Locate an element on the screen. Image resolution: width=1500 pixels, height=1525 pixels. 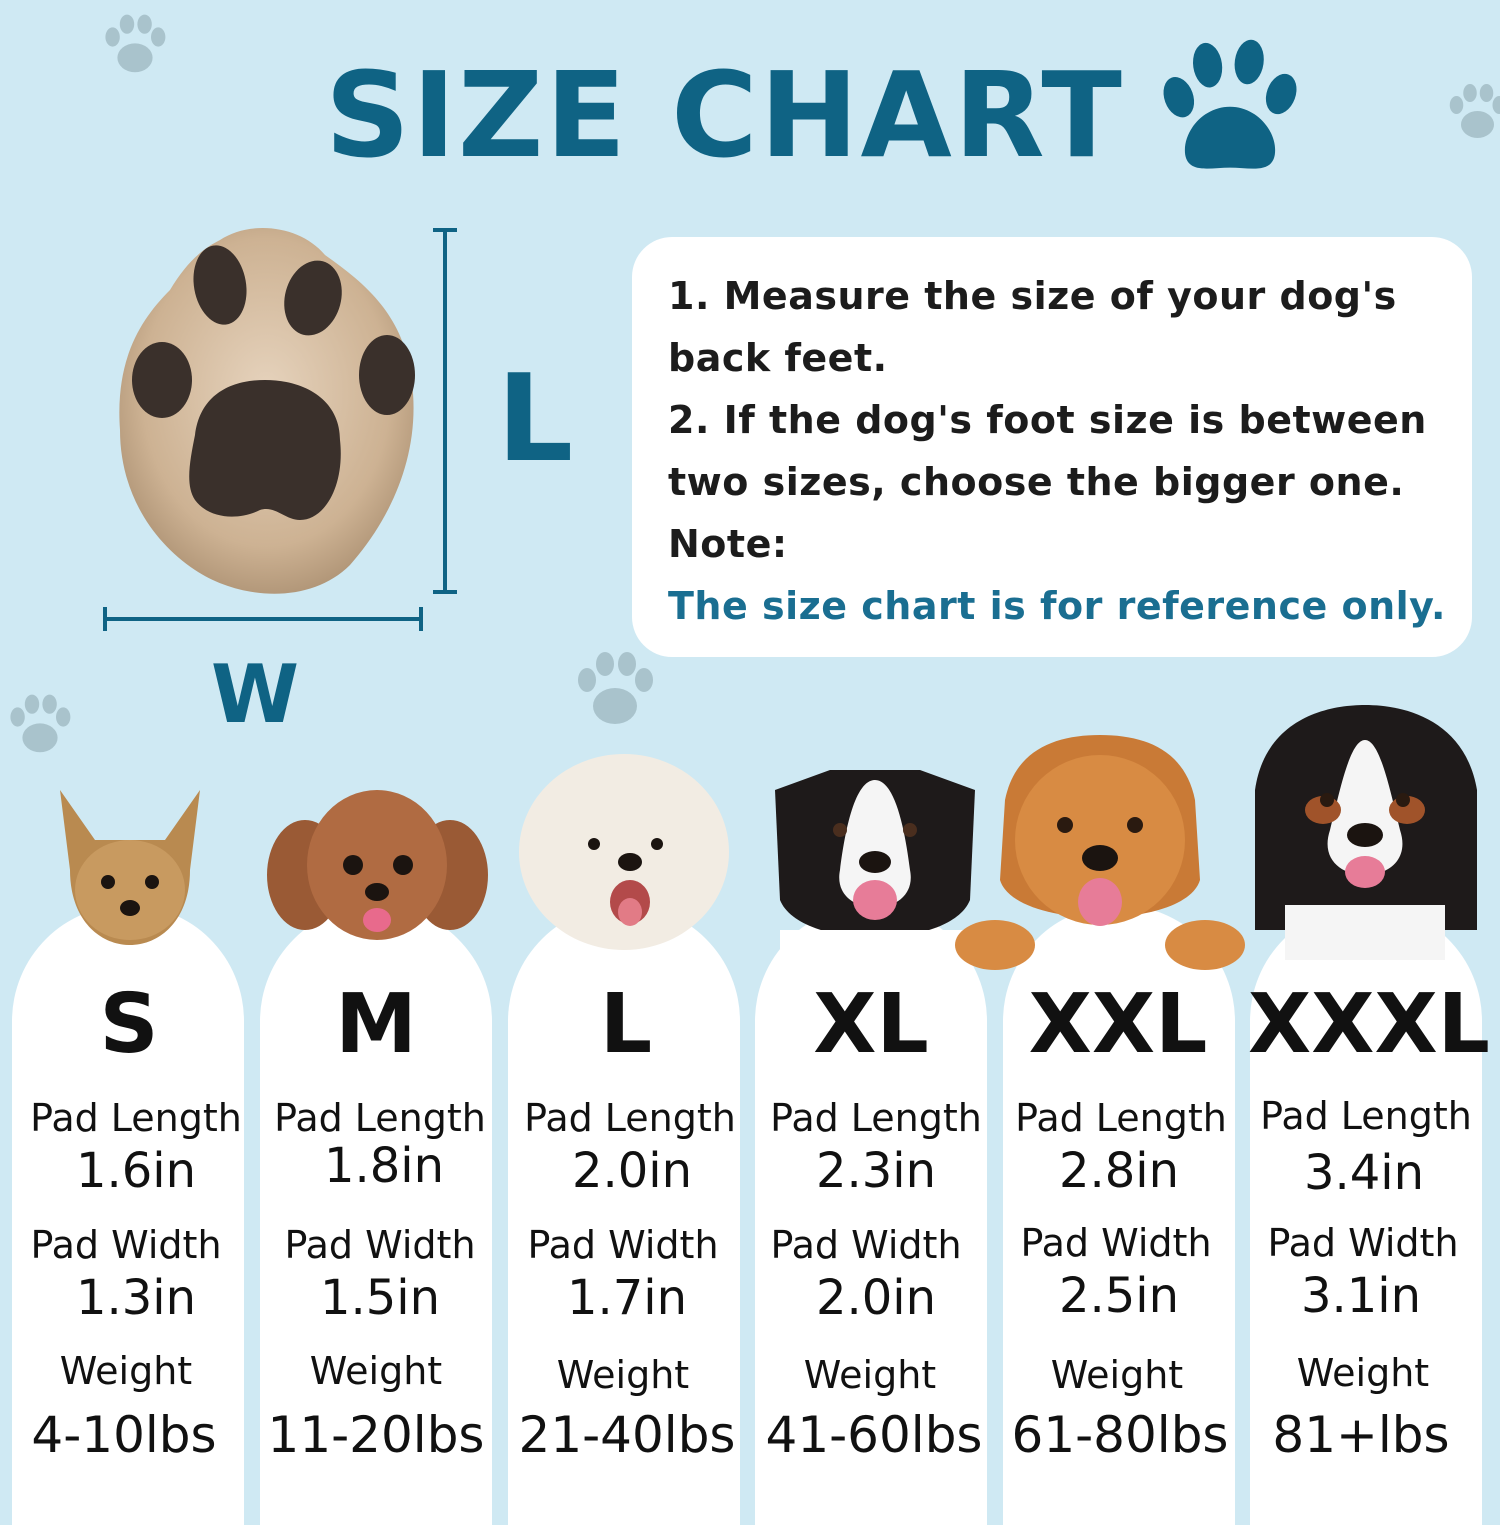
dog-paw-photo is located at coordinates (265, 415).